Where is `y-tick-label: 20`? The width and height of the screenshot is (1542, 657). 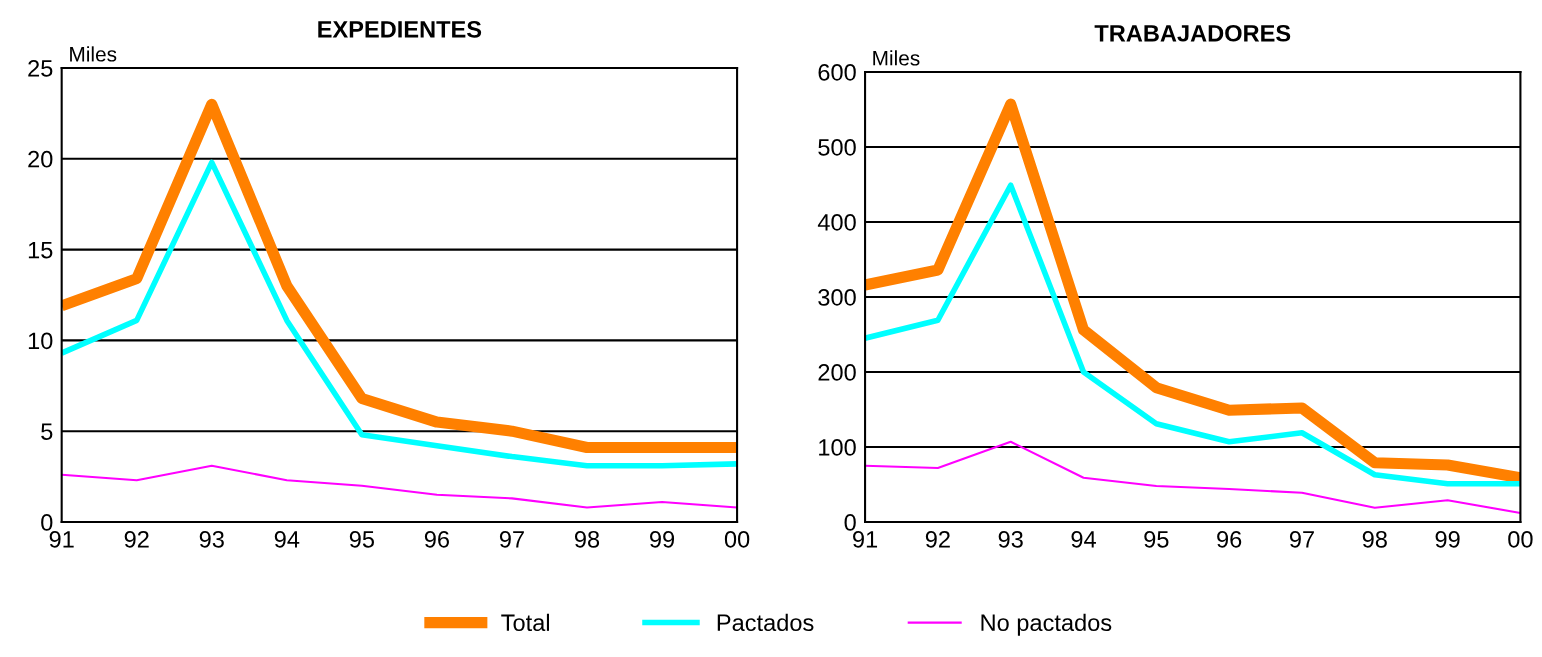 y-tick-label: 20 is located at coordinates (40, 159).